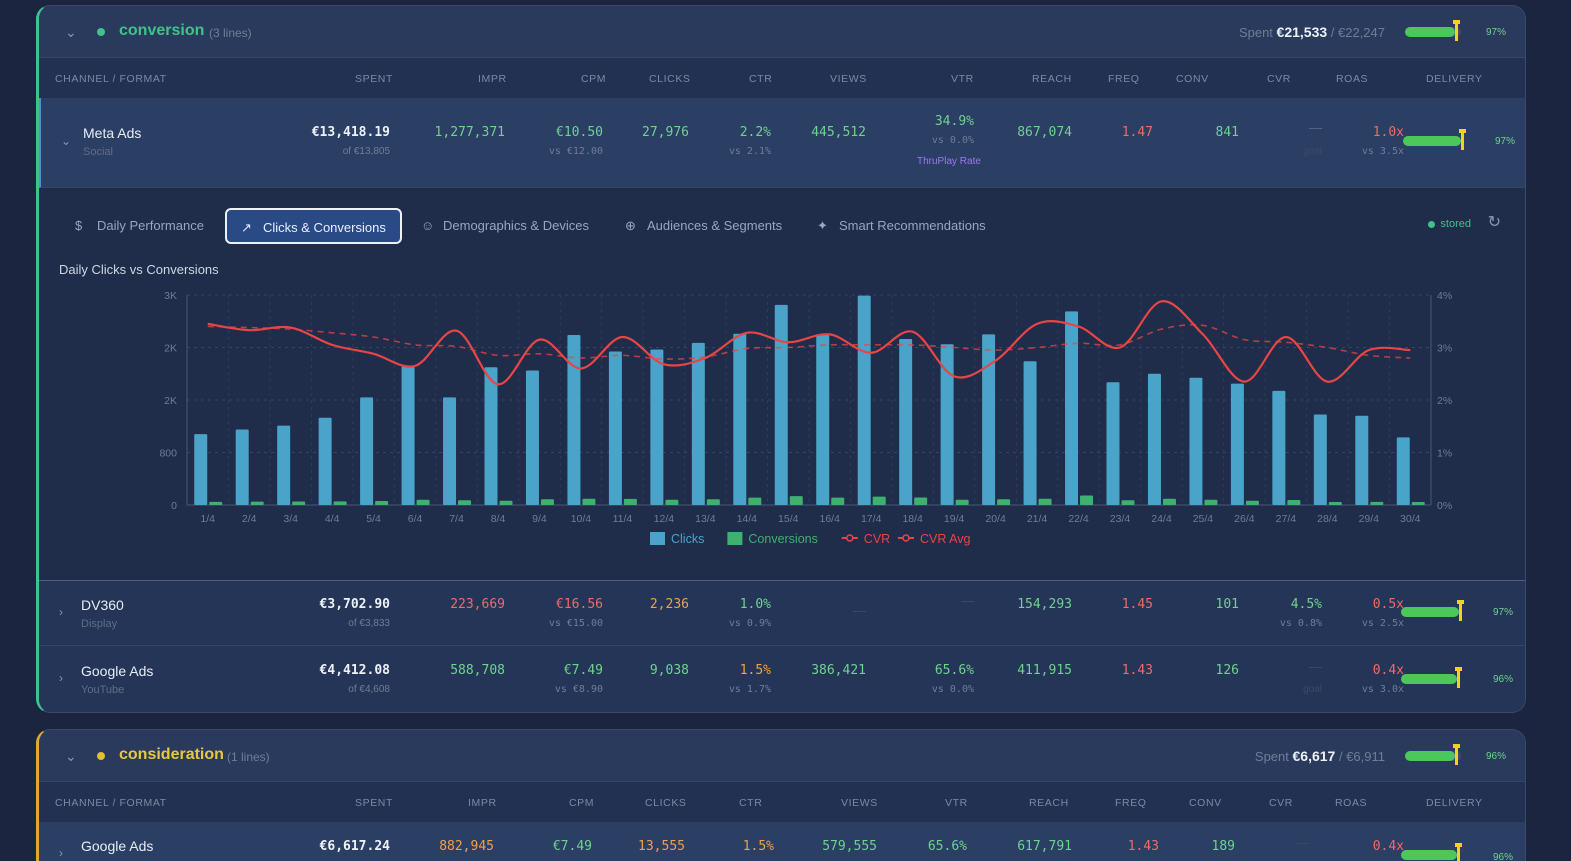  I want to click on cvr-goal: goal, so click(1312, 689).